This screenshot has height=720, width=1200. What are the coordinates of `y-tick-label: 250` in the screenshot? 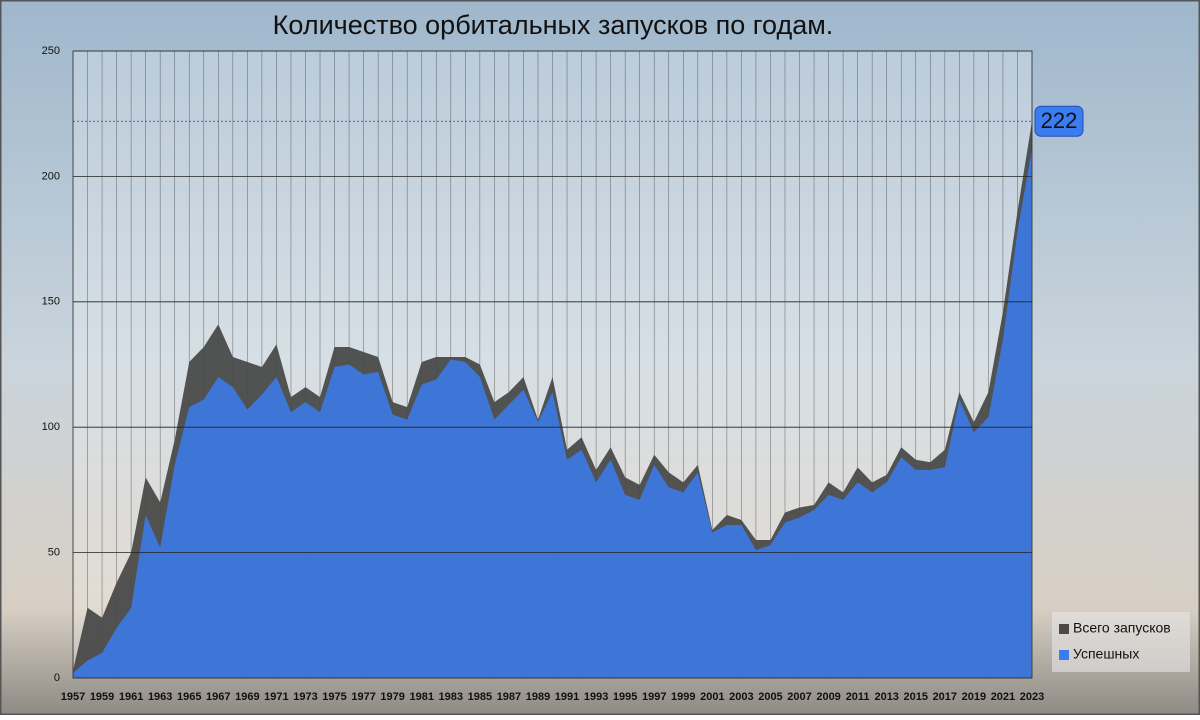 It's located at (51, 51).